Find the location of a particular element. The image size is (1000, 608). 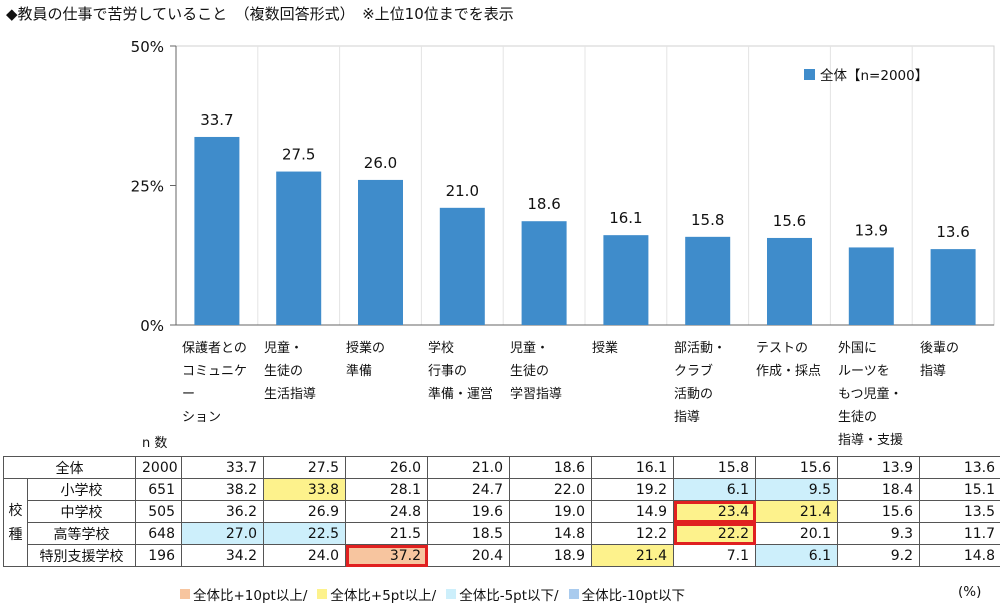

table-cell: 9.2 is located at coordinates (878, 555).